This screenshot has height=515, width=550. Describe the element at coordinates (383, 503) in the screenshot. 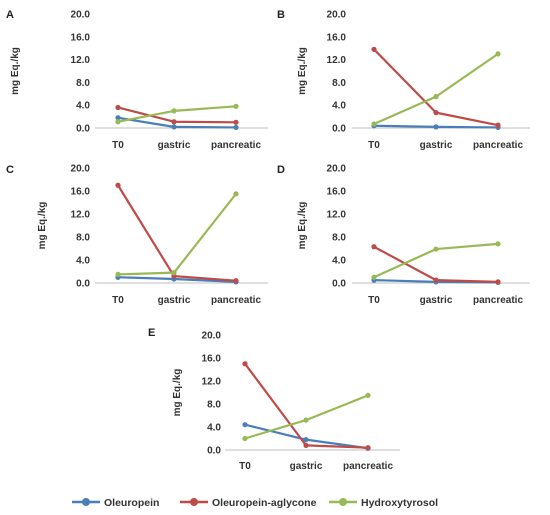

I see `legend-item-hydroxytyrosol: Hydroxytyrosol` at that location.